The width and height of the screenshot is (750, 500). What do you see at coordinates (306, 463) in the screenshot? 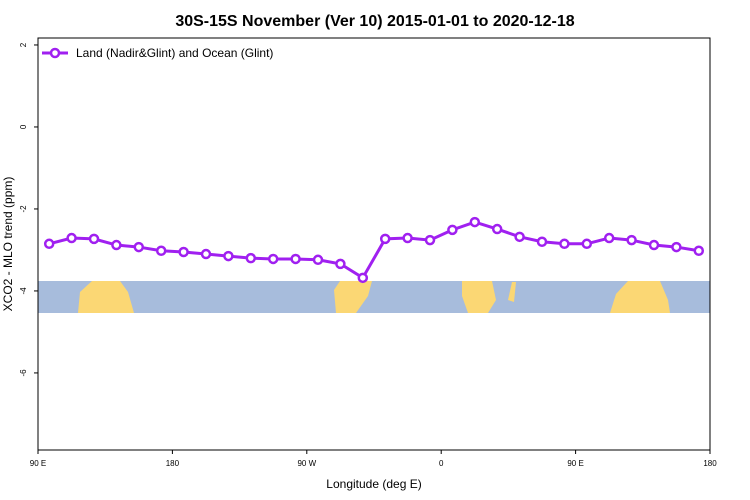
I see `x-tick-label: 90 W` at bounding box center [306, 463].